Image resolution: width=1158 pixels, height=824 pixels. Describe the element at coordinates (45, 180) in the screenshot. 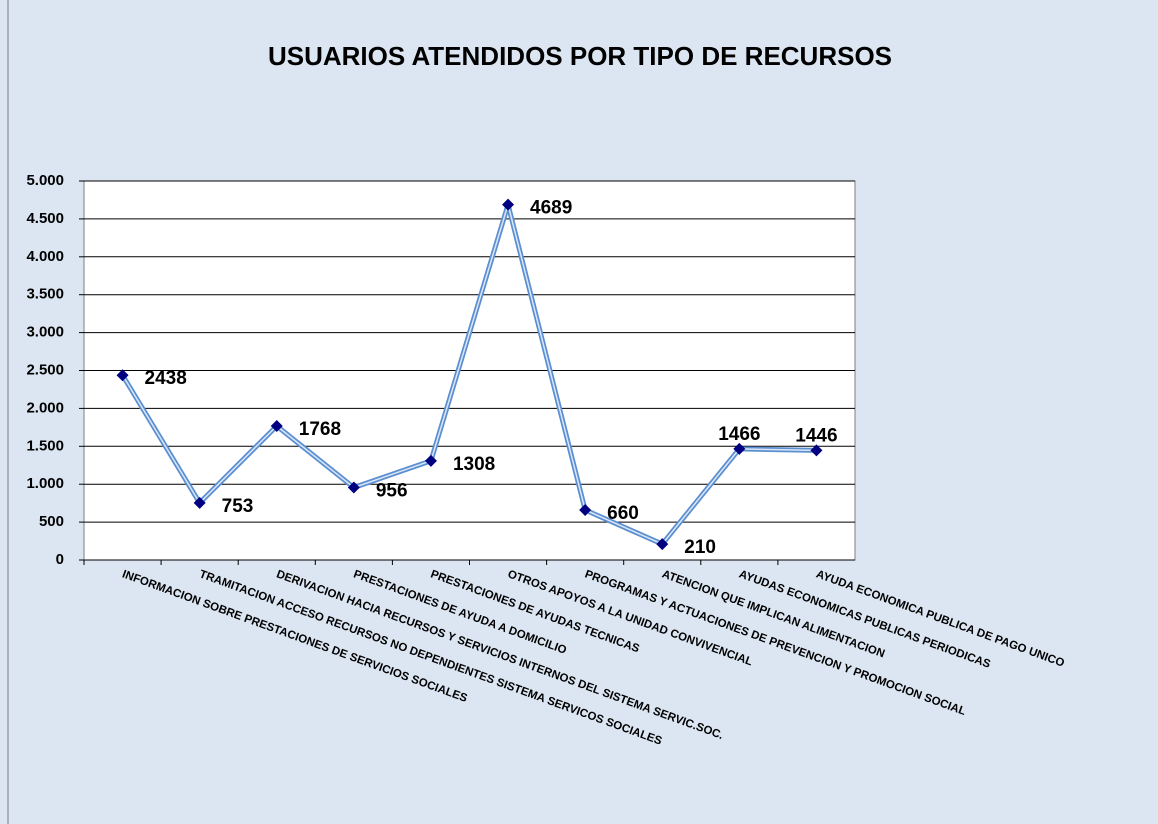

I see `y-tick-label: 5.000` at that location.